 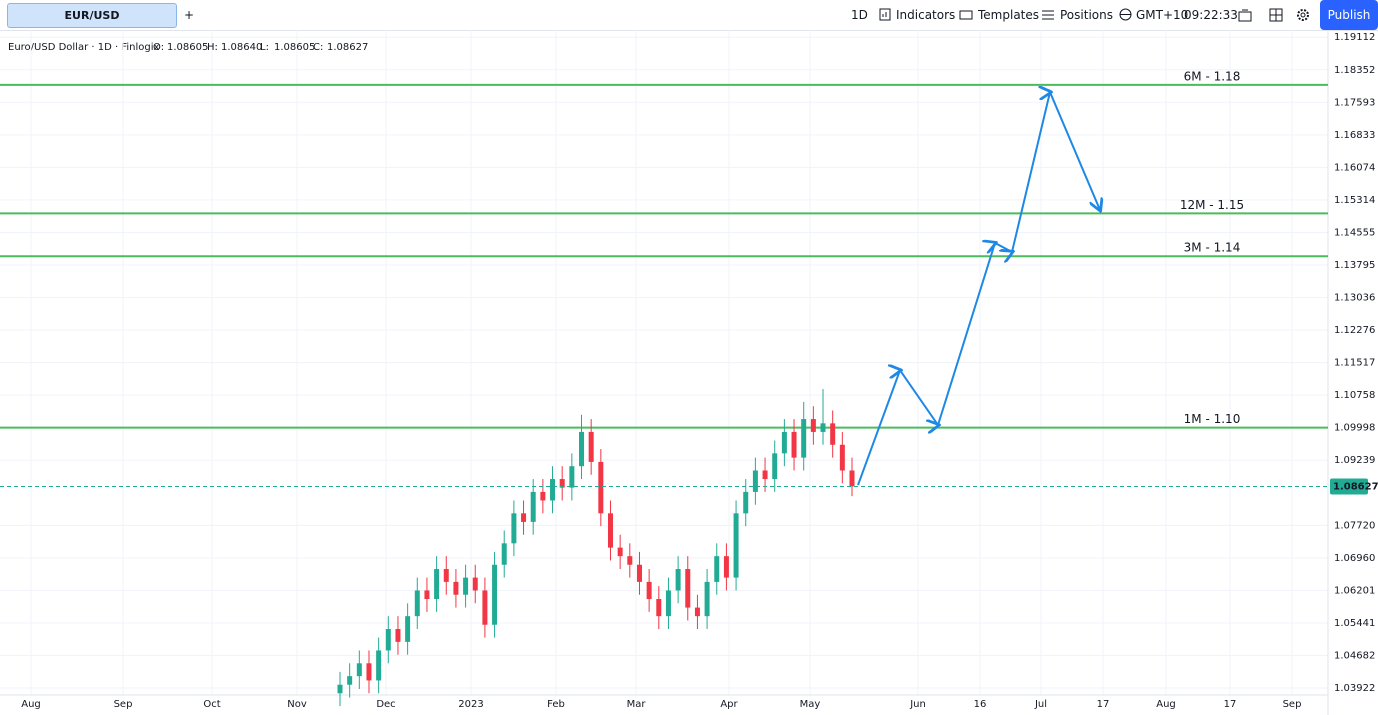 What do you see at coordinates (1354, 330) in the screenshot?
I see `y-tick-label: 1.12276` at bounding box center [1354, 330].